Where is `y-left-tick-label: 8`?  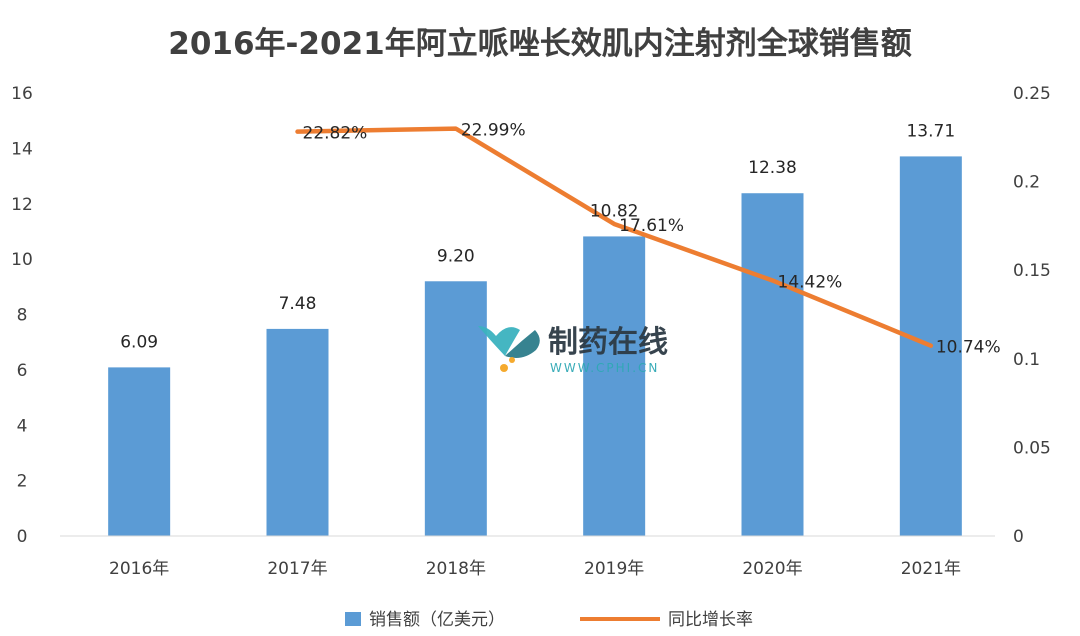 y-left-tick-label: 8 is located at coordinates (22, 316).